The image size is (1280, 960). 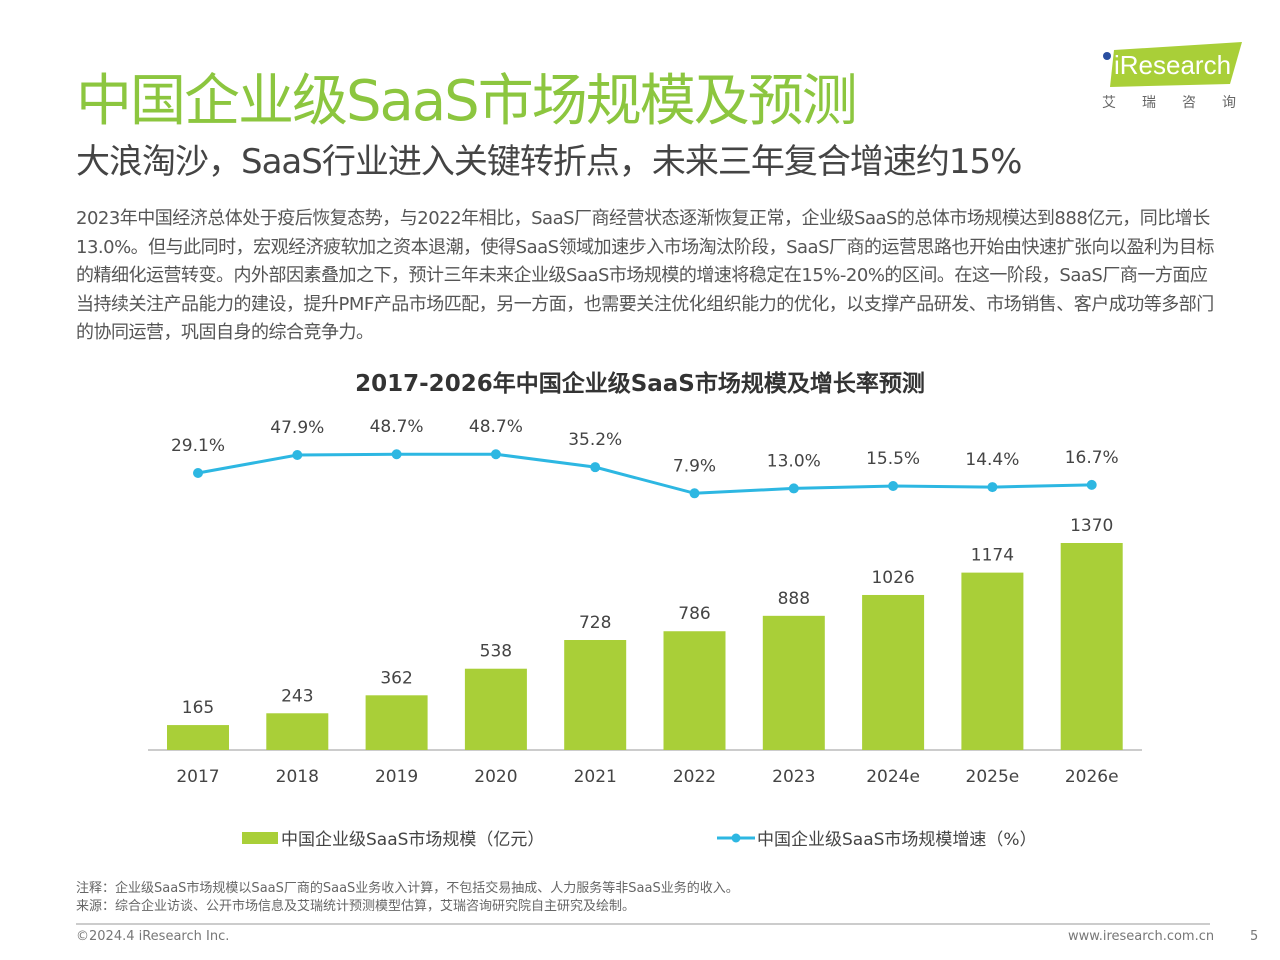 I want to click on legend-line-marker, so click(x=736, y=838).